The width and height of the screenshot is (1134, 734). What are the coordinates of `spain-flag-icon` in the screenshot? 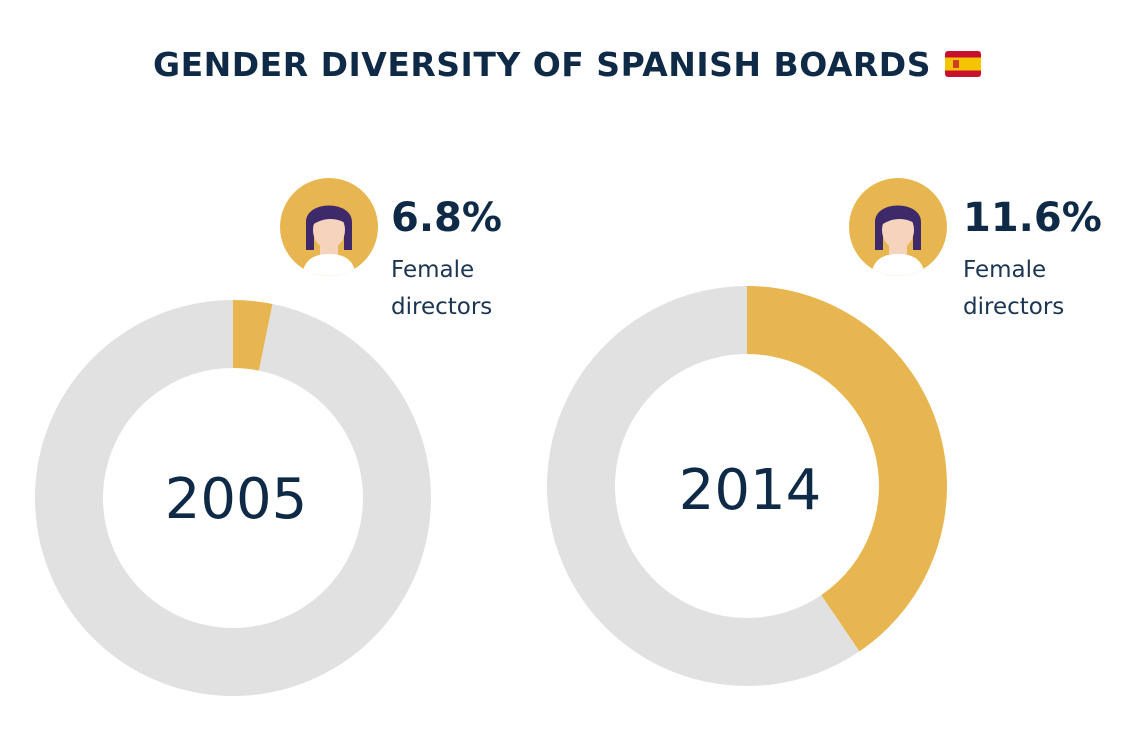 It's located at (962, 64).